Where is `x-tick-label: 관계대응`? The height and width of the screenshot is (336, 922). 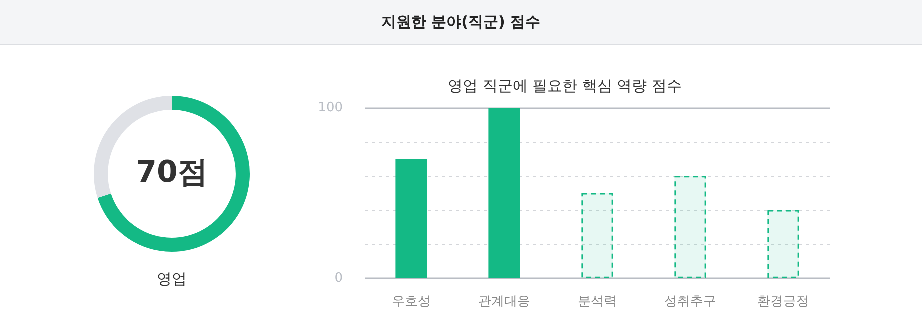 x-tick-label: 관계대응 is located at coordinates (504, 302).